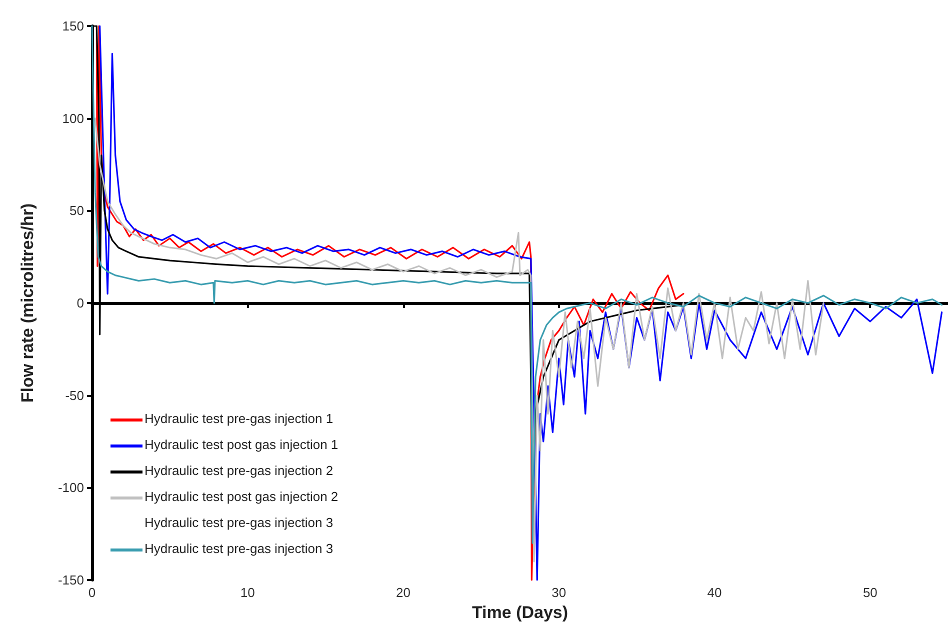  What do you see at coordinates (77, 210) in the screenshot?
I see `y-tick-label: 50` at bounding box center [77, 210].